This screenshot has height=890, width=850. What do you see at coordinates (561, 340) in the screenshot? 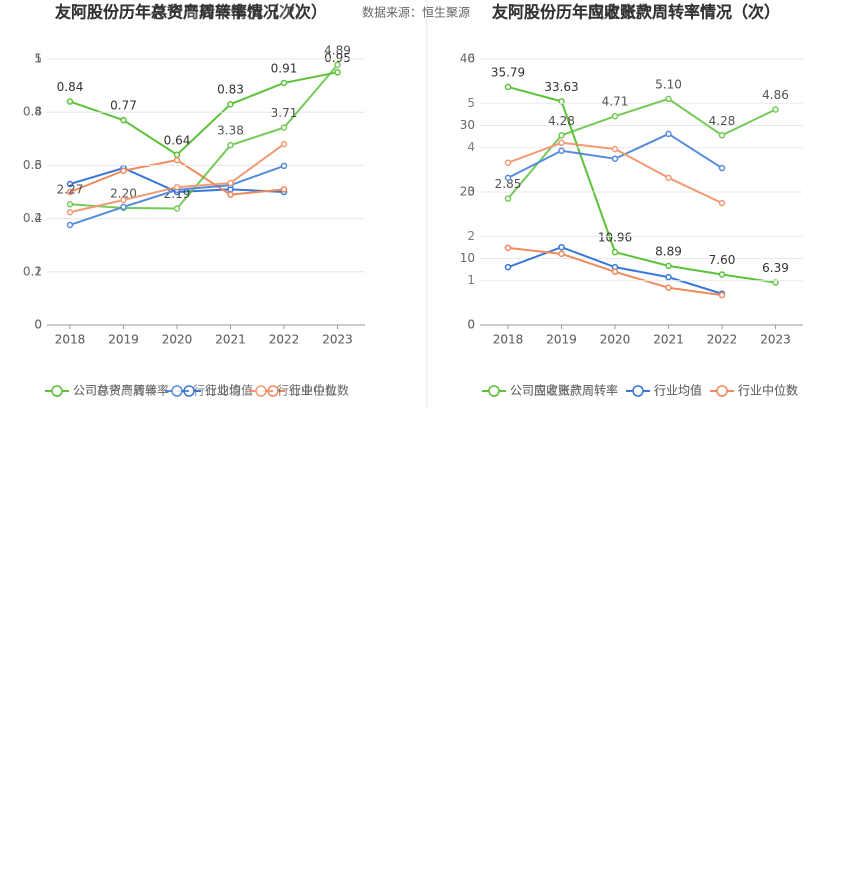
I see `x-tick-label: 2019` at bounding box center [561, 340].